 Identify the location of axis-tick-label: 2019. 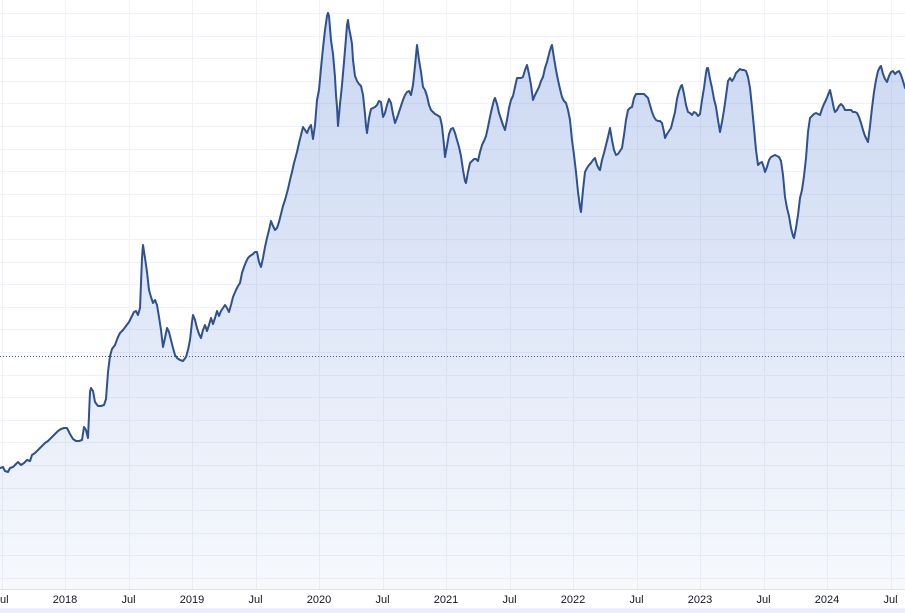
(192, 600).